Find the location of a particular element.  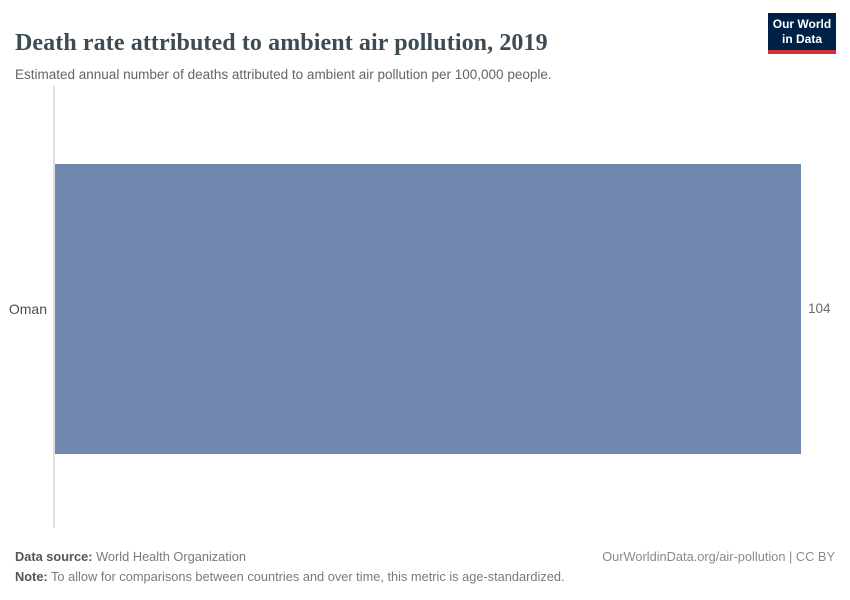

owid-logo-text: Our World in Data is located at coordinates (802, 32).